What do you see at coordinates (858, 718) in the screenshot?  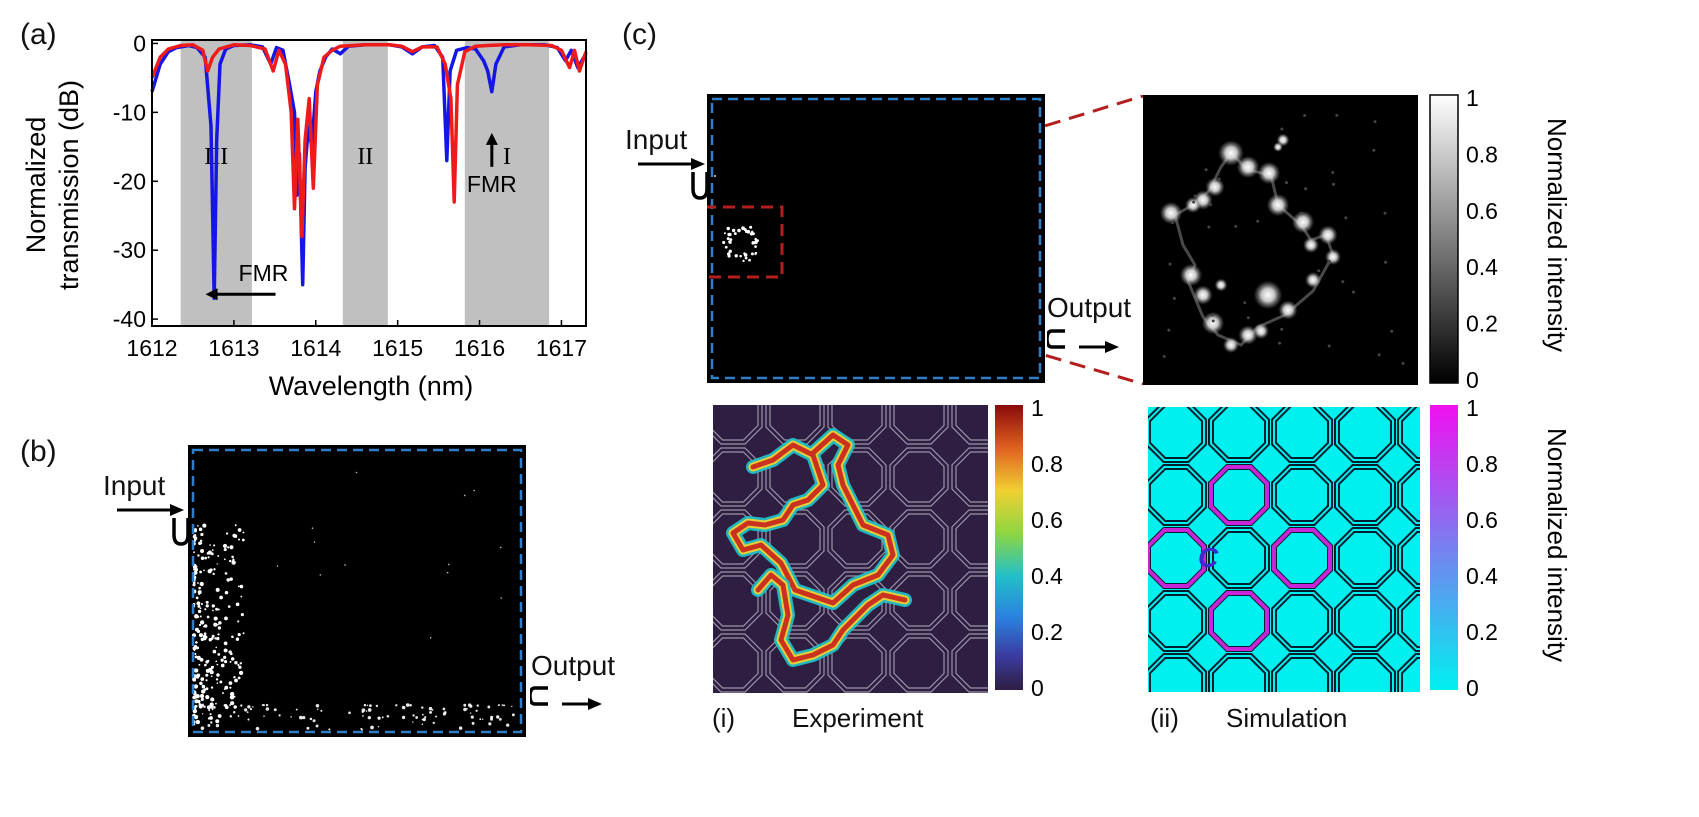 I see `experiment-label: Experiment` at bounding box center [858, 718].